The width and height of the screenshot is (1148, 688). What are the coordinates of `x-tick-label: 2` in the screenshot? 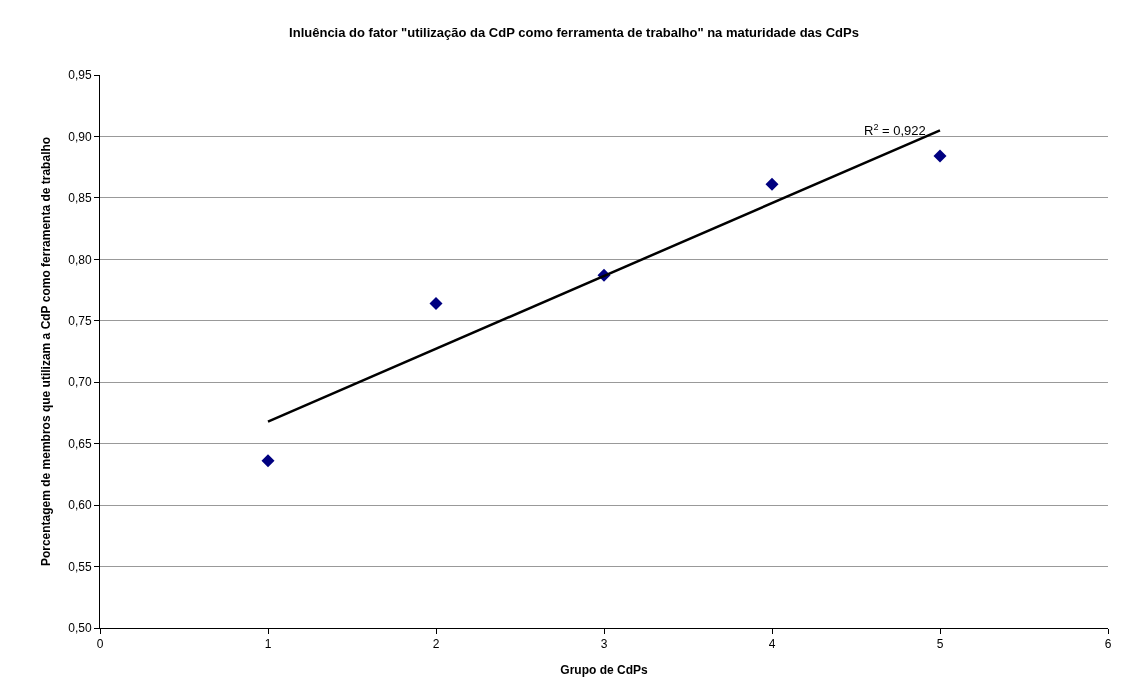 It's located at (436, 644).